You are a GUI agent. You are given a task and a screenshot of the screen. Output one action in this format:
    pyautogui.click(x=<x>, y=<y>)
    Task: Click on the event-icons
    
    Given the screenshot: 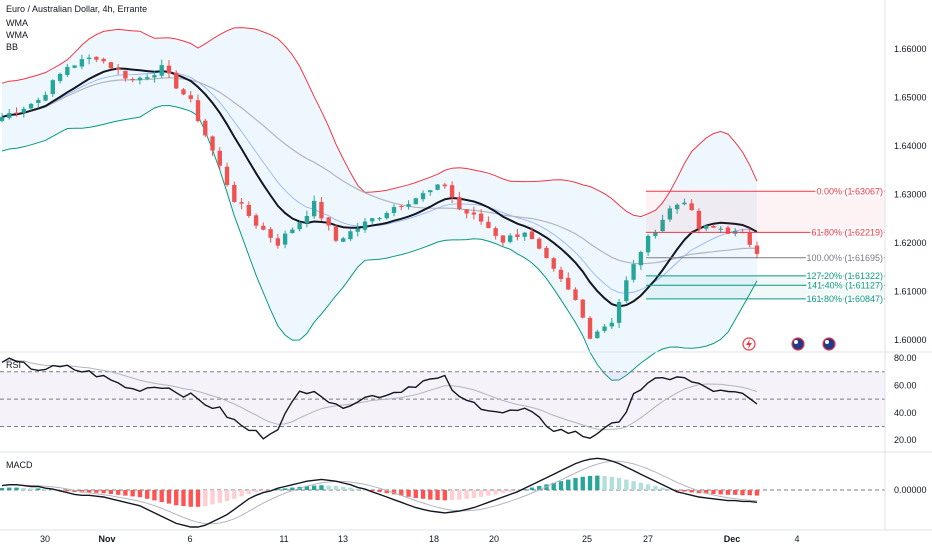 What is the action you would take?
    pyautogui.click(x=789, y=344)
    